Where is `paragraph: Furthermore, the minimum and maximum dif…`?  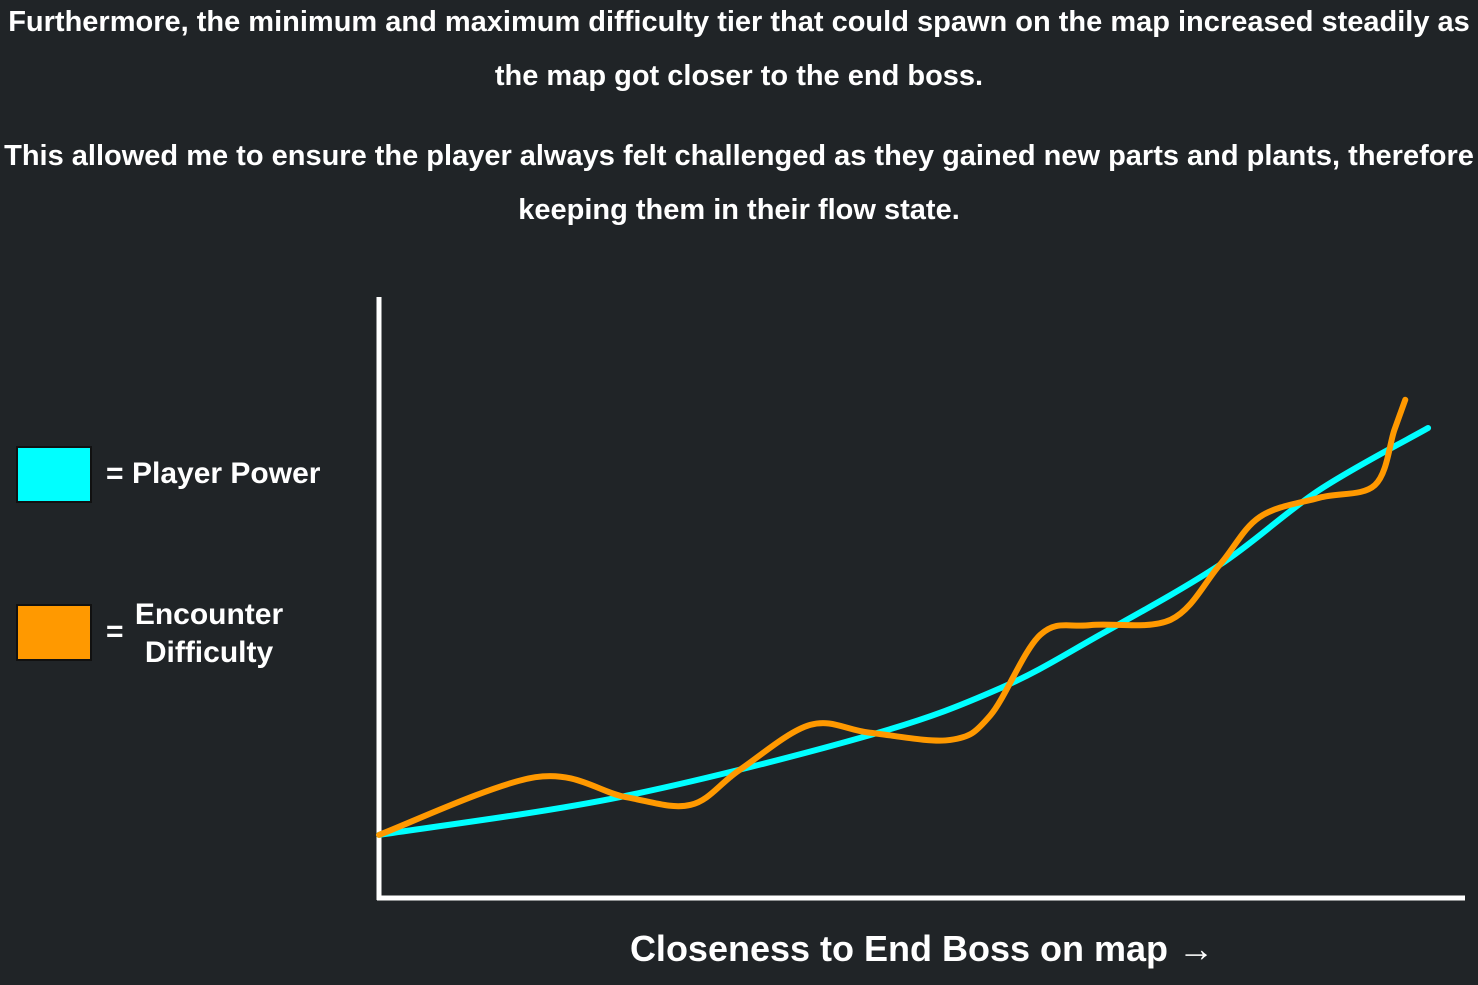
paragraph: Furthermore, the minimum and maximum dif… is located at coordinates (739, 49).